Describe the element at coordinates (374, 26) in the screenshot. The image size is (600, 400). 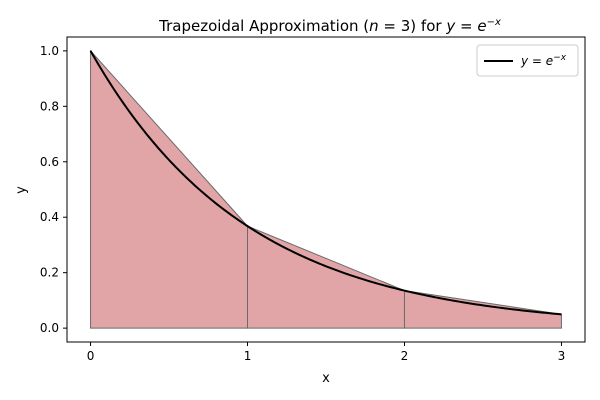
I see `title-n: n` at that location.